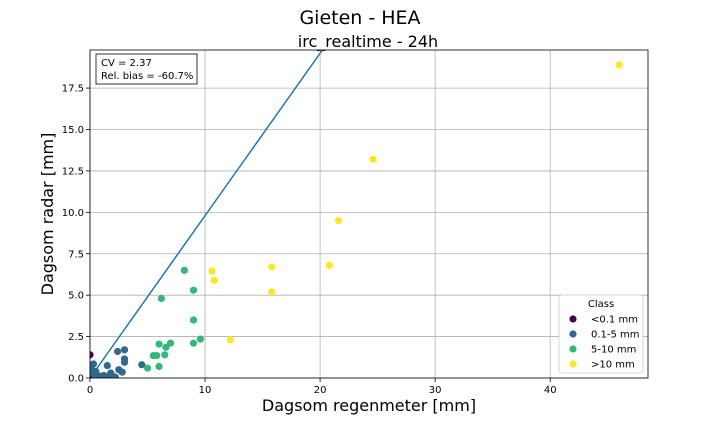 The height and width of the screenshot is (432, 720). I want to click on y-tick-label: 17.5, so click(73, 89).